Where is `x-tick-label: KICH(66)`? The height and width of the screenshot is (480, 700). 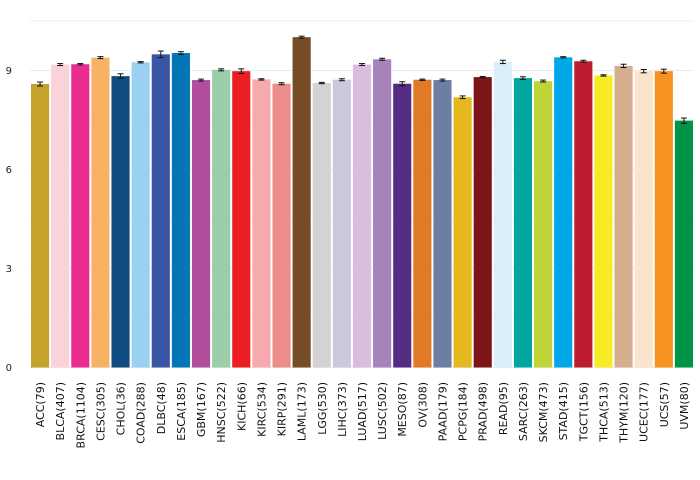
x-tick-label: KICH(66) is located at coordinates (241, 406).